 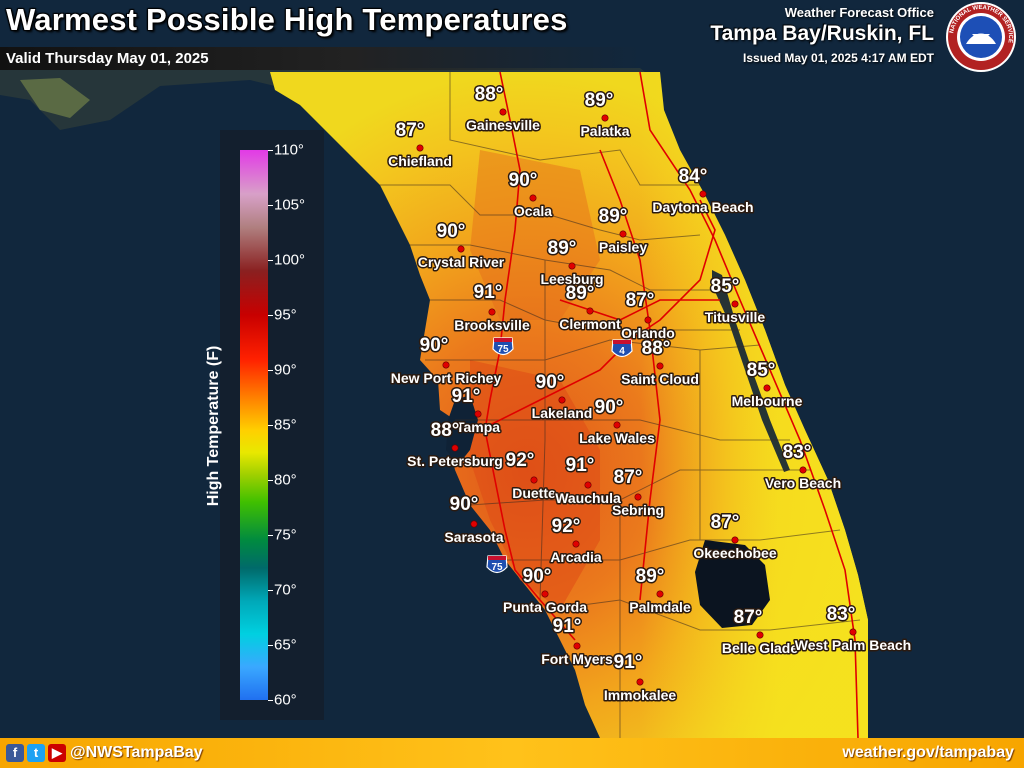 I want to click on city-marker-immokalee: 91° Immokalee, so click(x=640, y=678).